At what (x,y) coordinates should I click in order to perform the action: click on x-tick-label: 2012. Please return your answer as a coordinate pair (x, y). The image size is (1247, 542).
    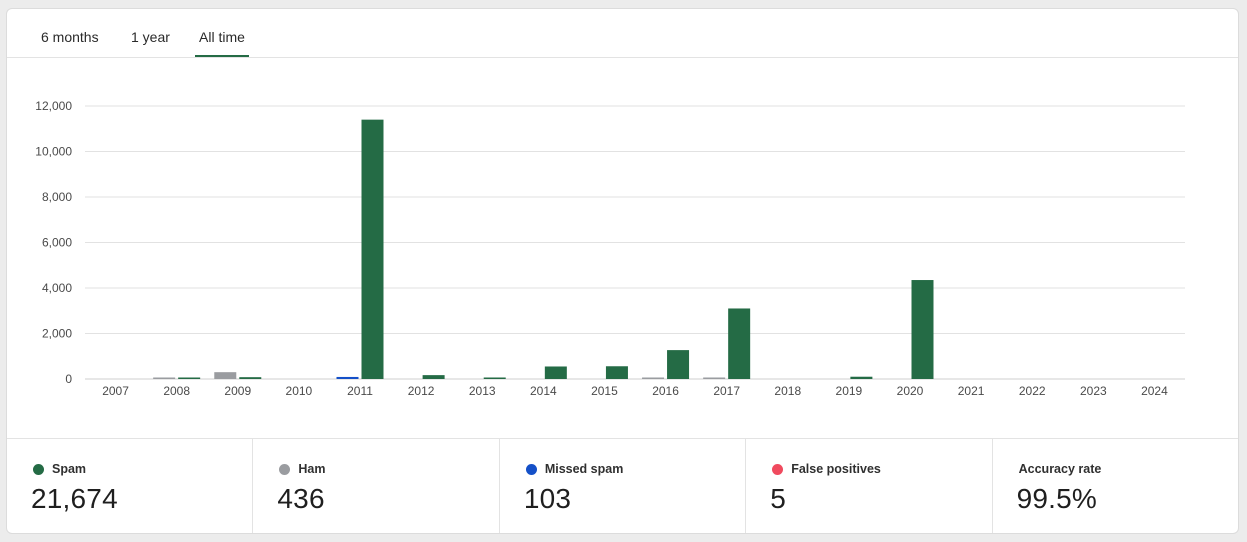
    Looking at the image, I should click on (421, 391).